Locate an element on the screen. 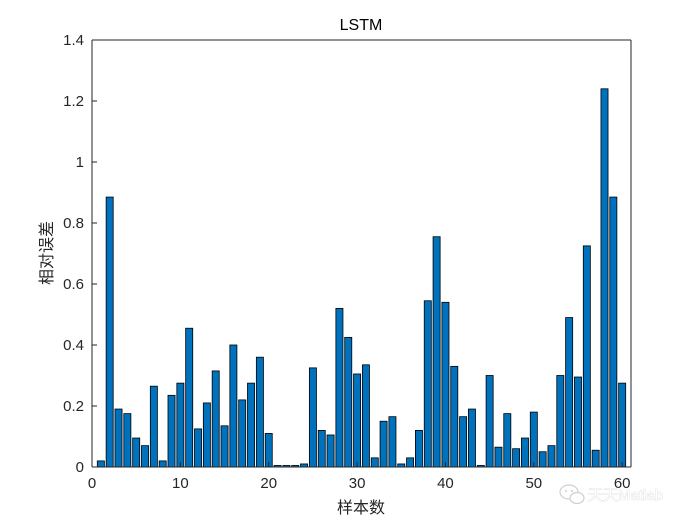 Image resolution: width=700 pixels, height=525 pixels. x-axis-label: 样本数 is located at coordinates (361, 507).